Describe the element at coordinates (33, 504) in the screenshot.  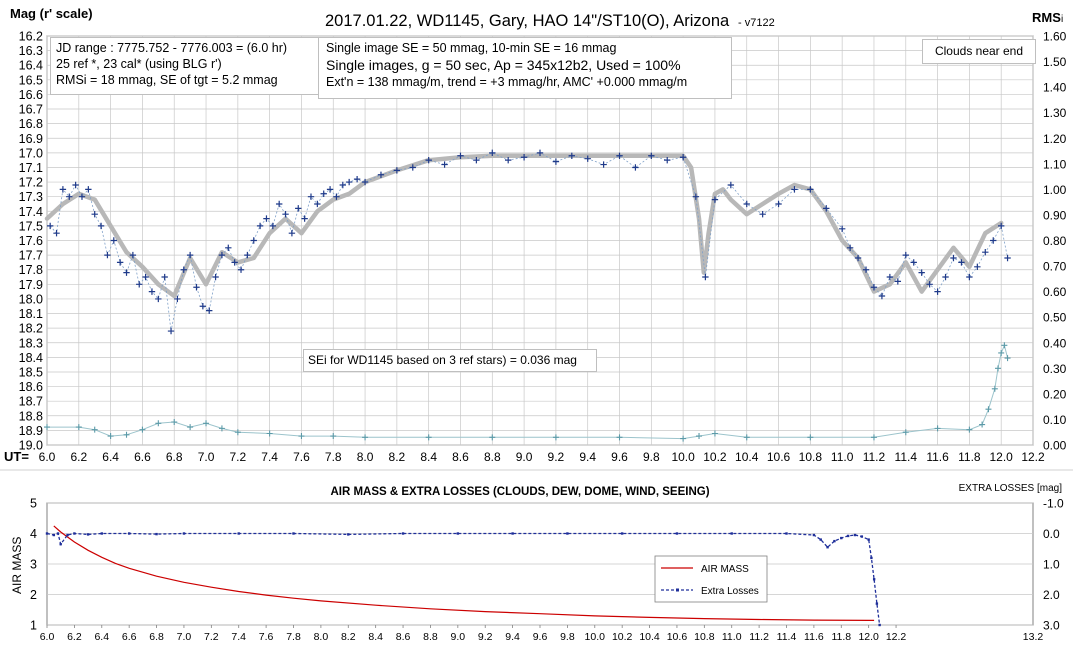
I see `y-left-tick-label: 5` at that location.